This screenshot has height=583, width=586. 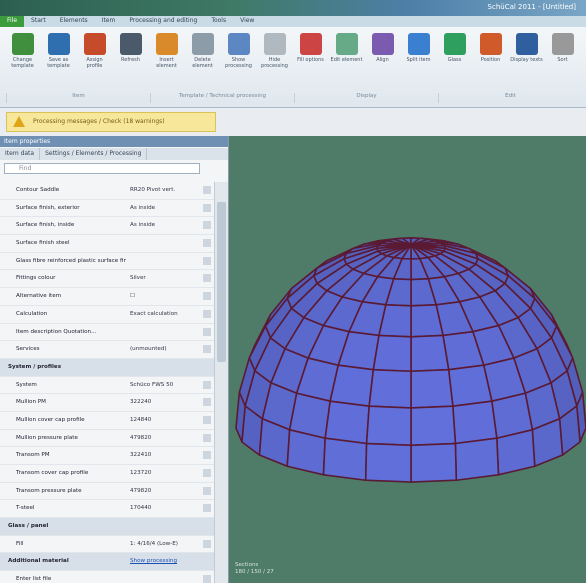 What do you see at coordinates (102, 168) in the screenshot?
I see `search-box: Find` at bounding box center [102, 168].